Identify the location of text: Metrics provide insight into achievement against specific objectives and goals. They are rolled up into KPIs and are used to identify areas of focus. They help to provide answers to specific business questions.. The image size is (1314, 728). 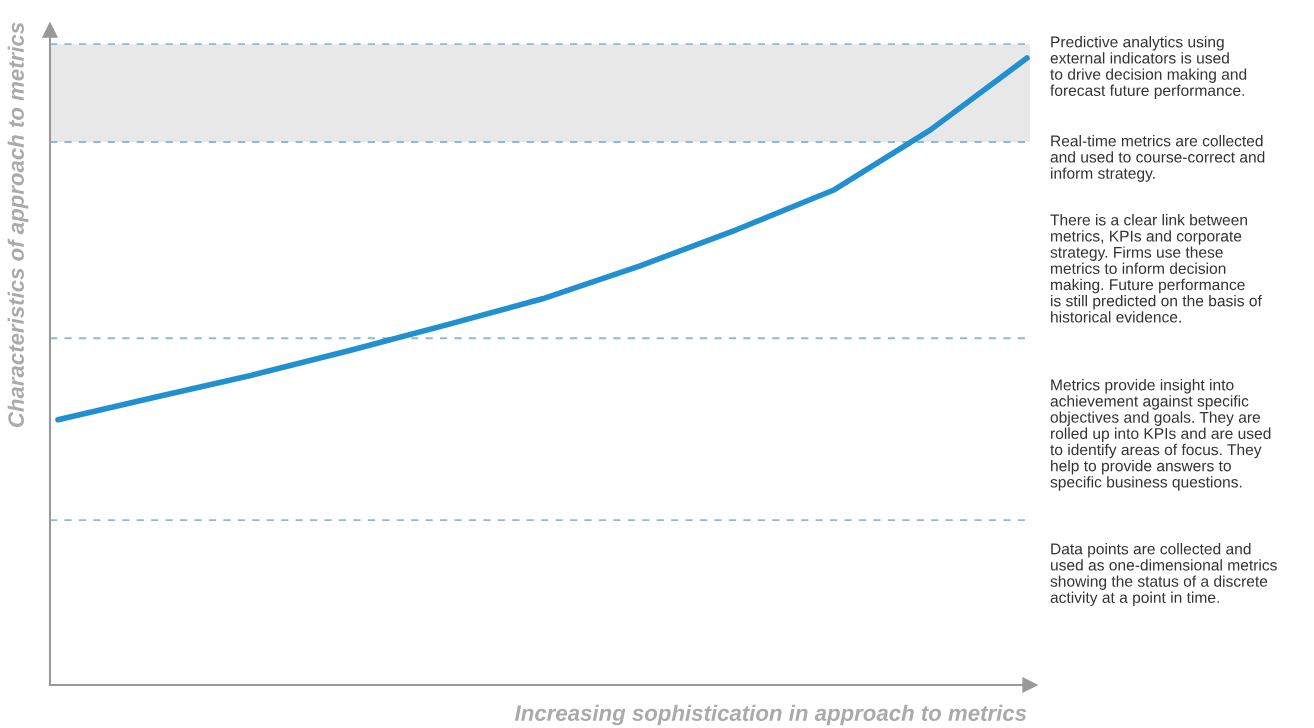
(1160, 435).